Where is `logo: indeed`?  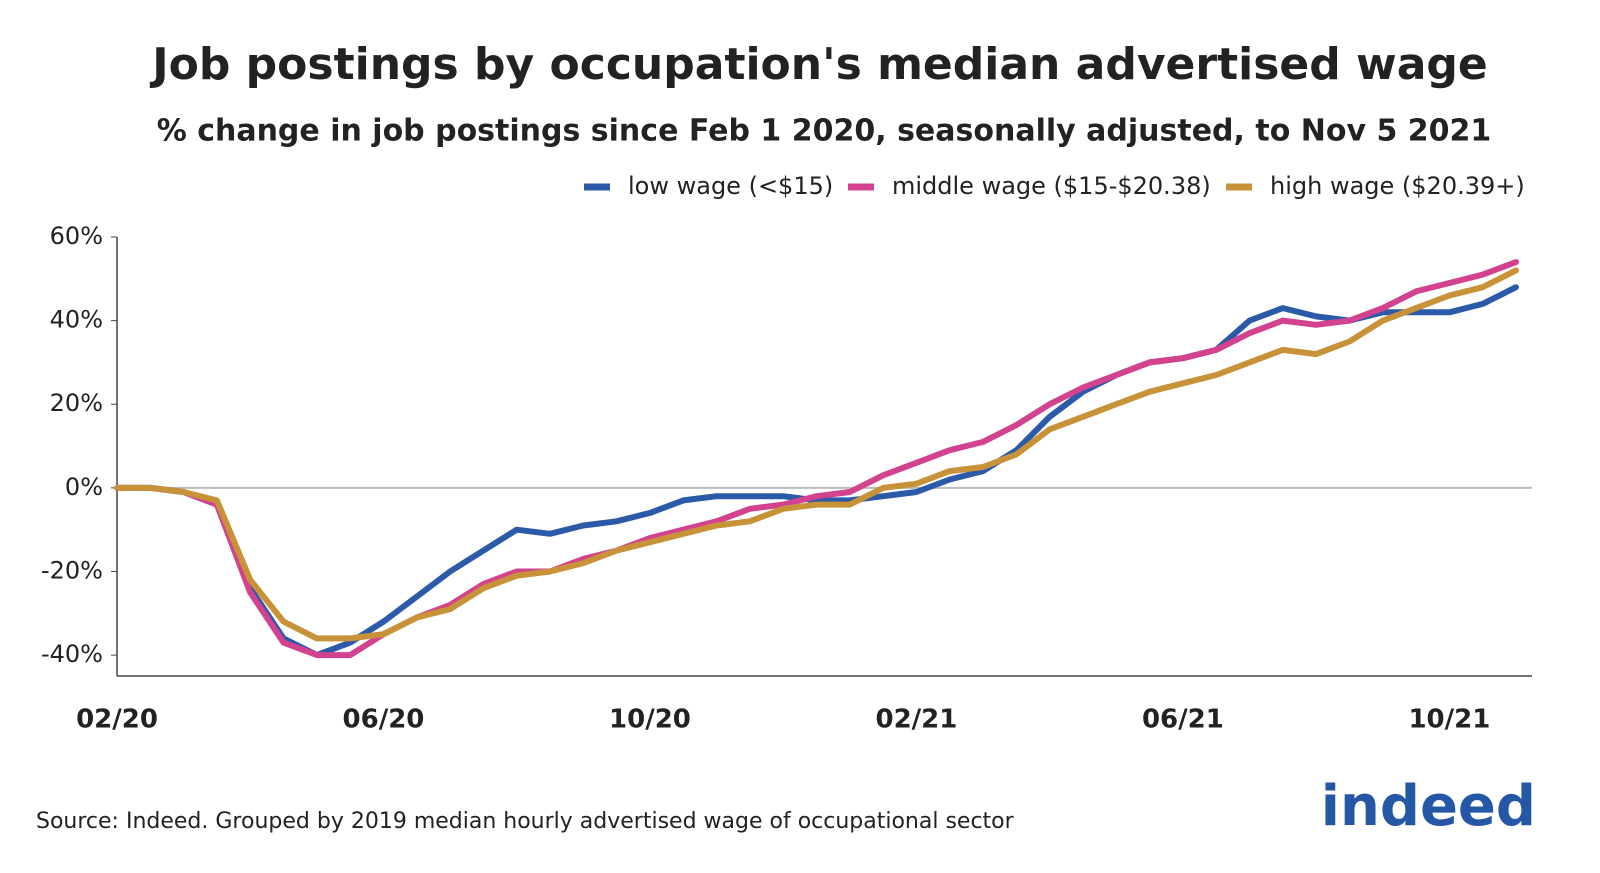
logo: indeed is located at coordinates (1428, 806).